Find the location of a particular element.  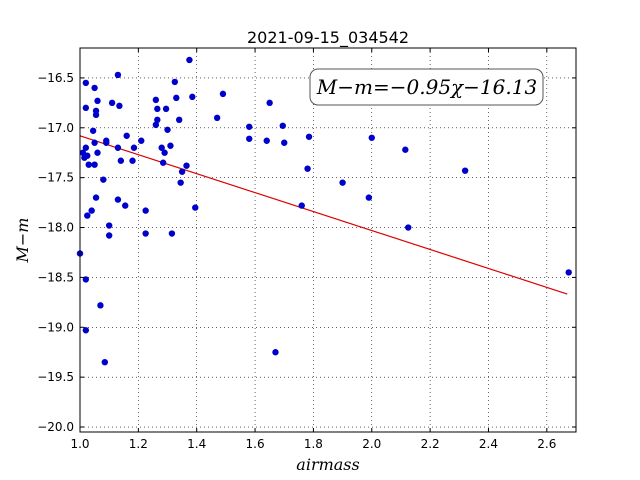

x-tick-label: 1.4 is located at coordinates (196, 444).